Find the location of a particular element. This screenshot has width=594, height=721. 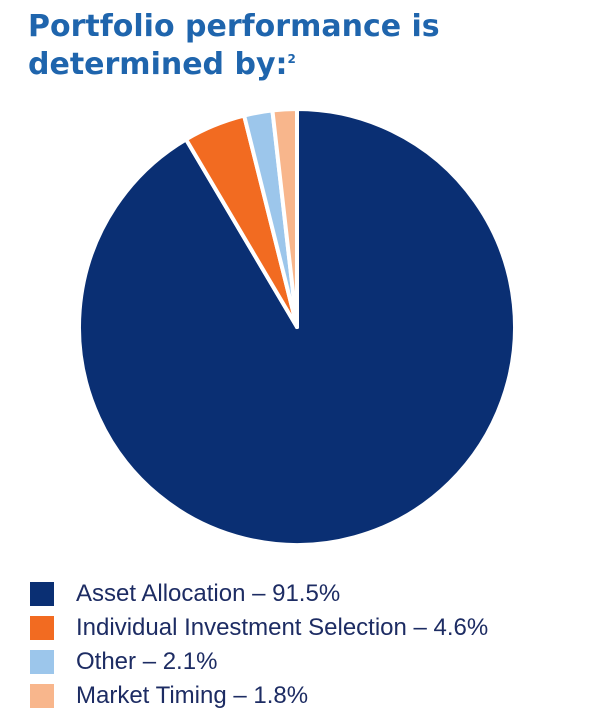

chart-title-text: Portfolio performance is determined by: is located at coordinates (234, 45).